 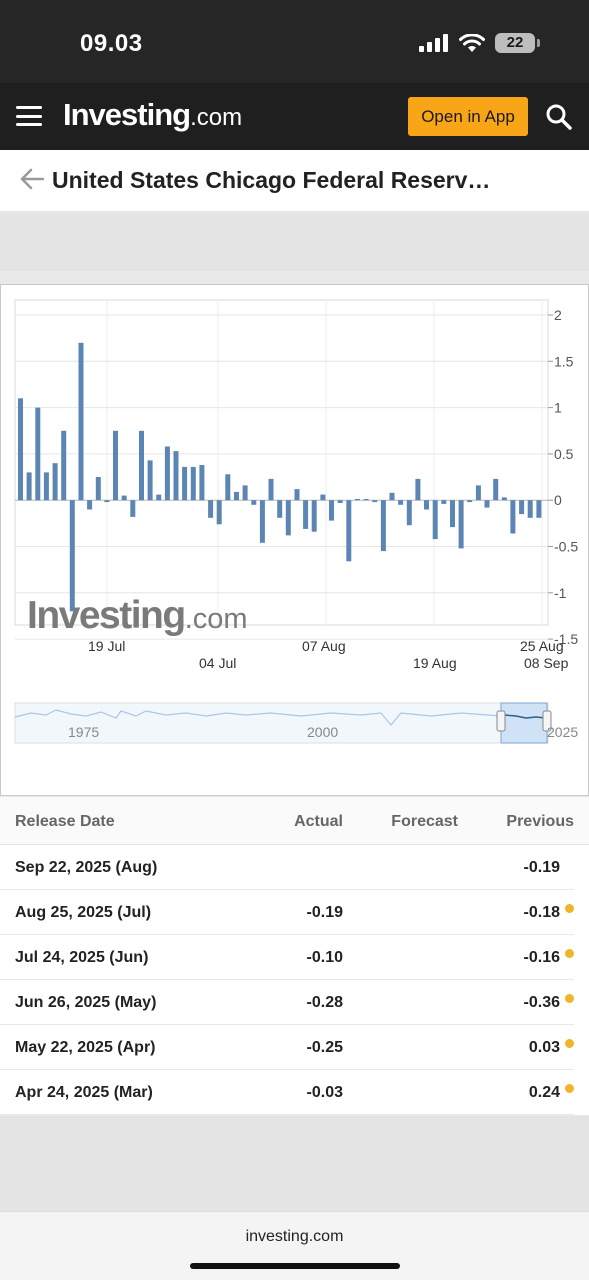 What do you see at coordinates (564, 454) in the screenshot?
I see `y-tick-label: 0.5` at bounding box center [564, 454].